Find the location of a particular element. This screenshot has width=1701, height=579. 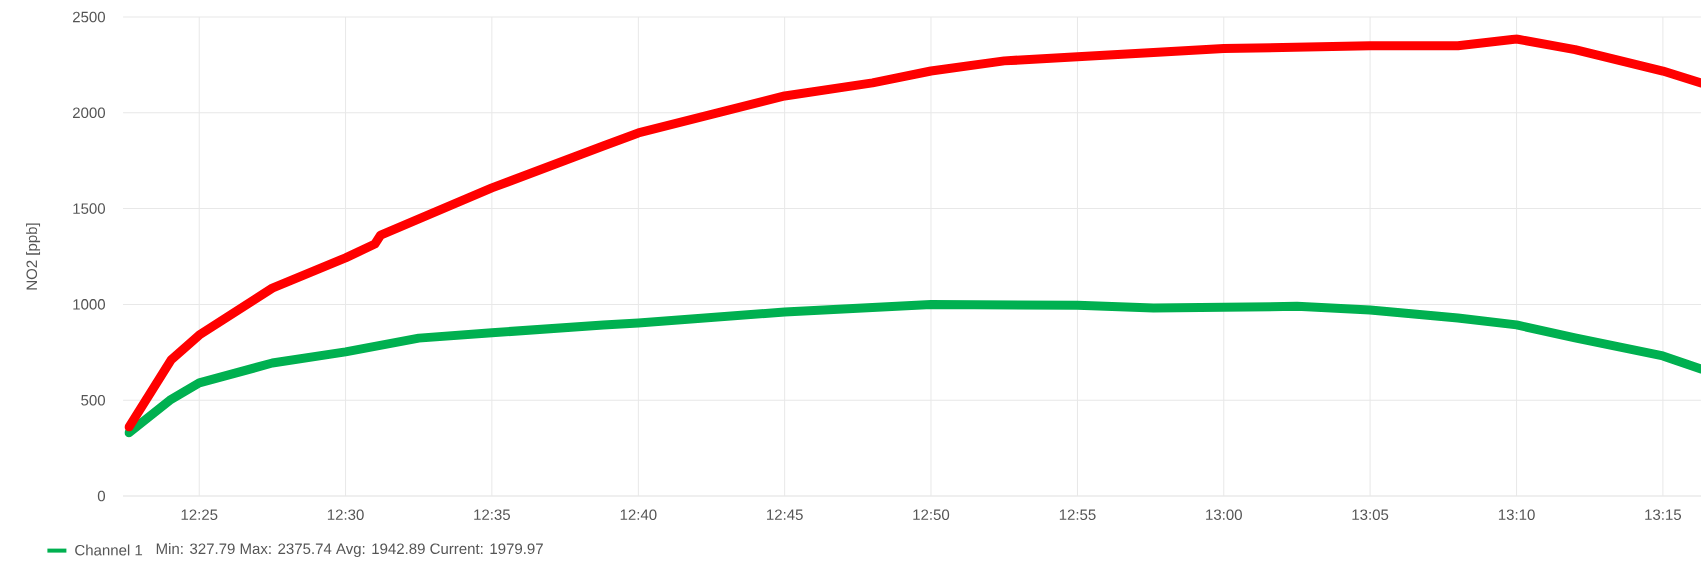

x-tick-label: 12:35 is located at coordinates (492, 515).